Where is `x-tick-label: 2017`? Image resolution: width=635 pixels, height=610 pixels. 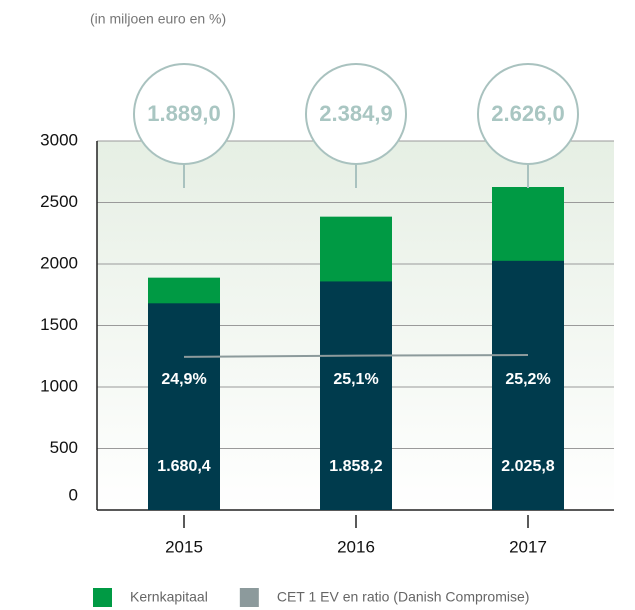 x-tick-label: 2017 is located at coordinates (528, 546).